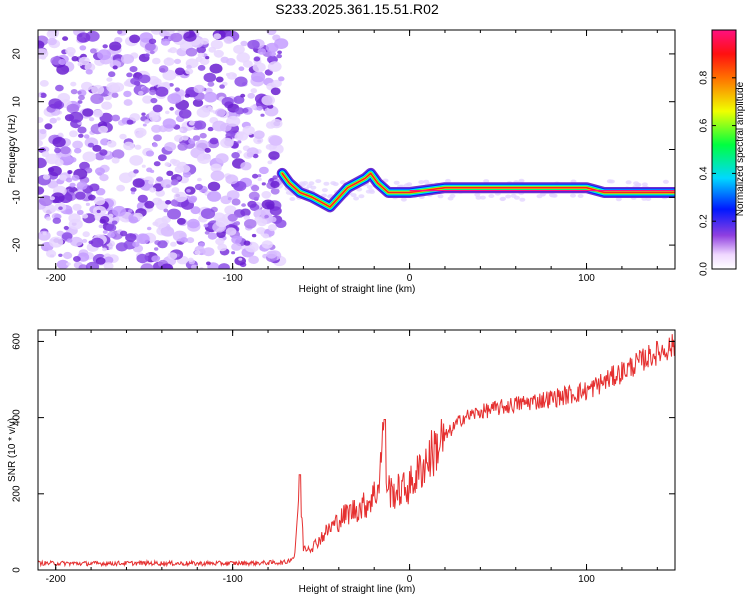 The height and width of the screenshot is (600, 750). I want to click on spectrogram-x-tick-label: 0, so click(410, 278).